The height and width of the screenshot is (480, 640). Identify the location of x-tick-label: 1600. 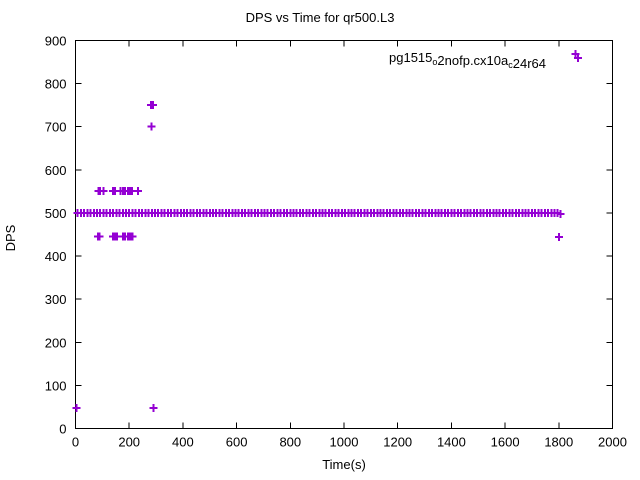
(505, 442).